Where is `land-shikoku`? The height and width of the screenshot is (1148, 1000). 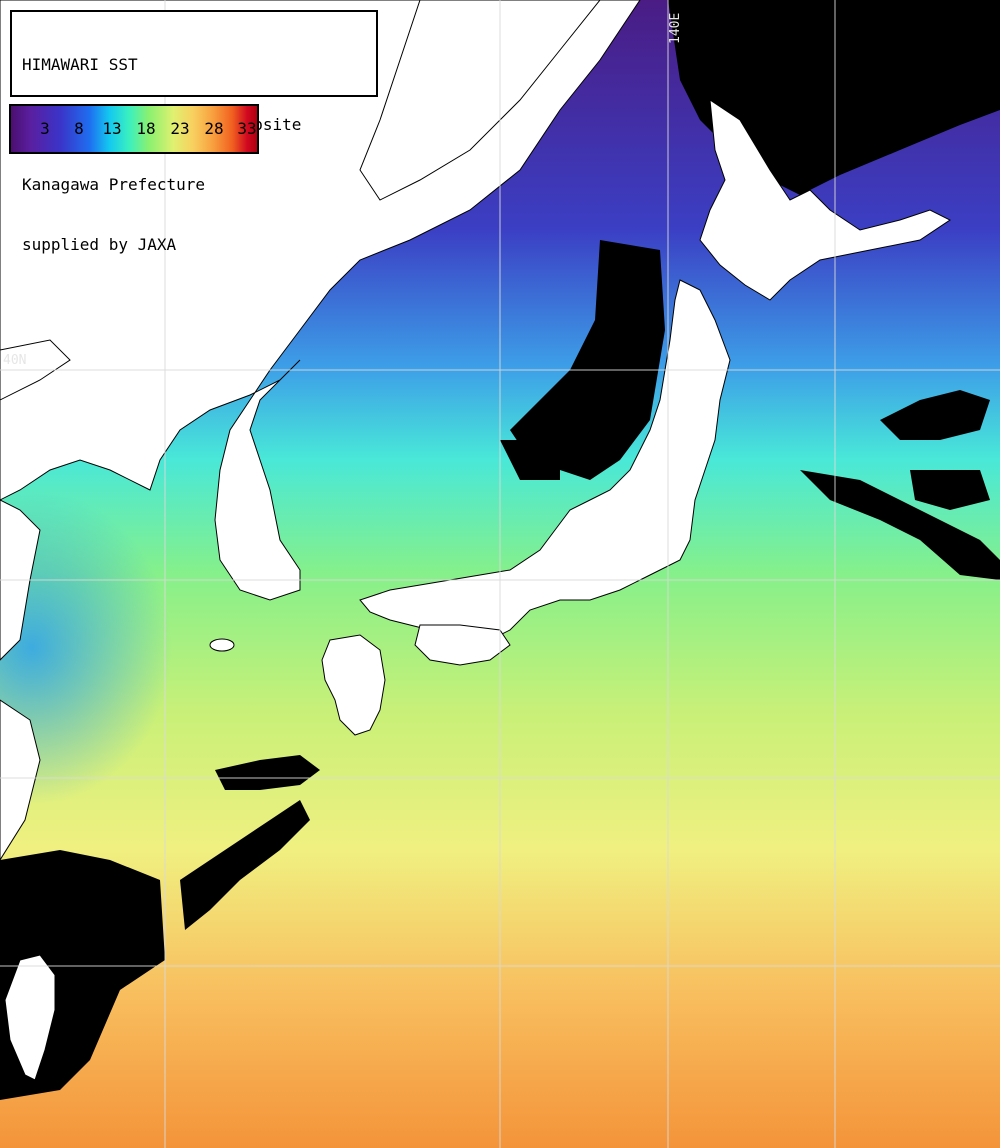
land-shikoku is located at coordinates (462, 645).